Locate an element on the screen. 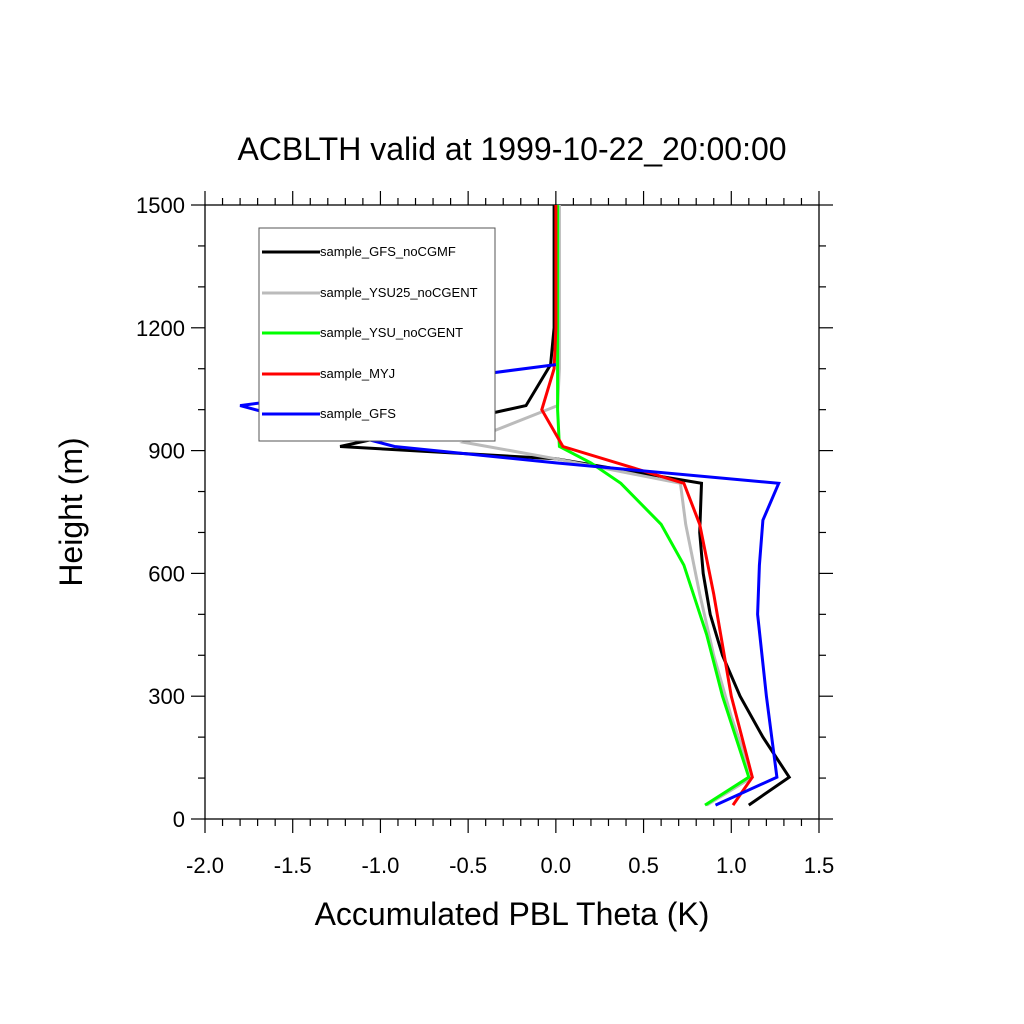 This screenshot has height=1024, width=1024. x-tick-label: 0.5 is located at coordinates (643, 865).